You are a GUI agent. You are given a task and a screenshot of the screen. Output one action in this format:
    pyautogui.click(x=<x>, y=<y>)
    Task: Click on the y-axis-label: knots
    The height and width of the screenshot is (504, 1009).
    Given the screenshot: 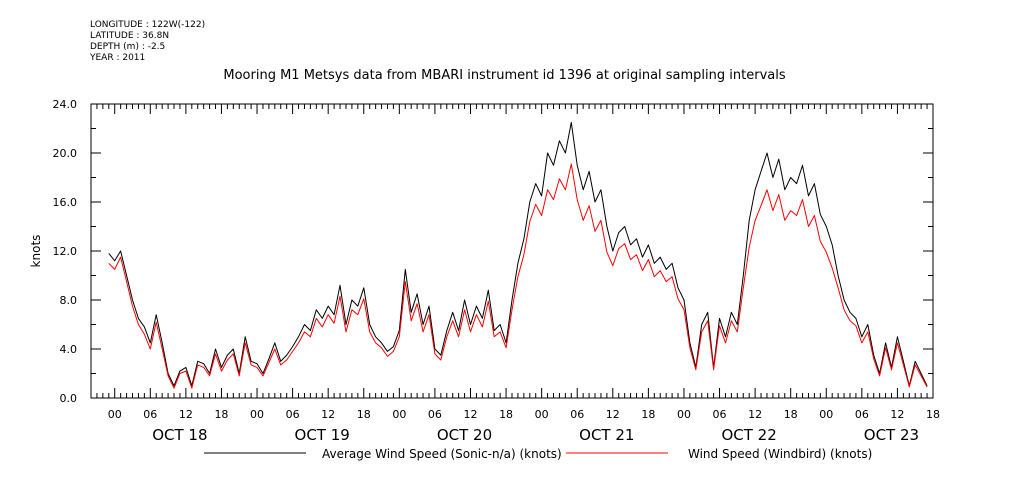 What is the action you would take?
    pyautogui.click(x=36, y=251)
    